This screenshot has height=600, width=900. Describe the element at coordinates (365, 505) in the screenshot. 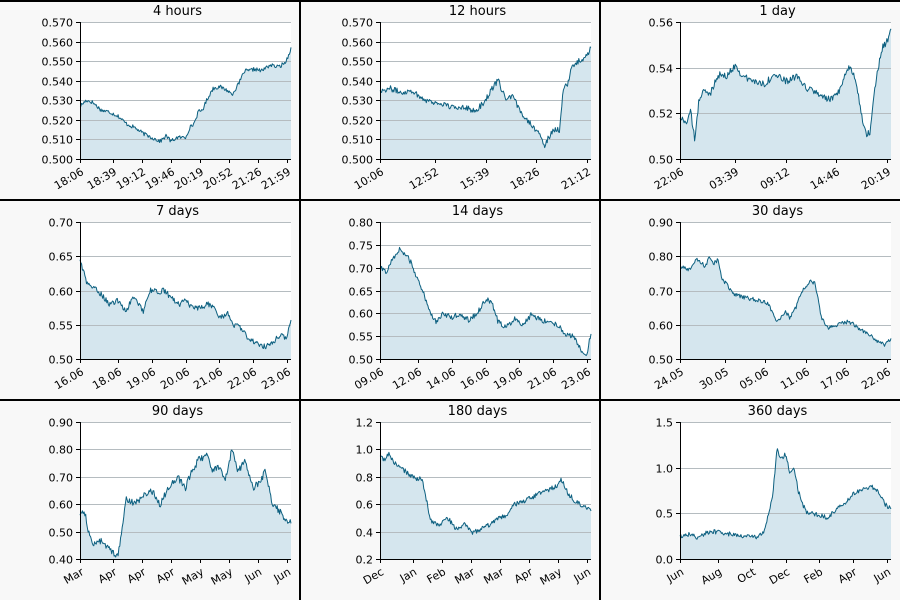

I see `y-tick-label: 0.6` at that location.